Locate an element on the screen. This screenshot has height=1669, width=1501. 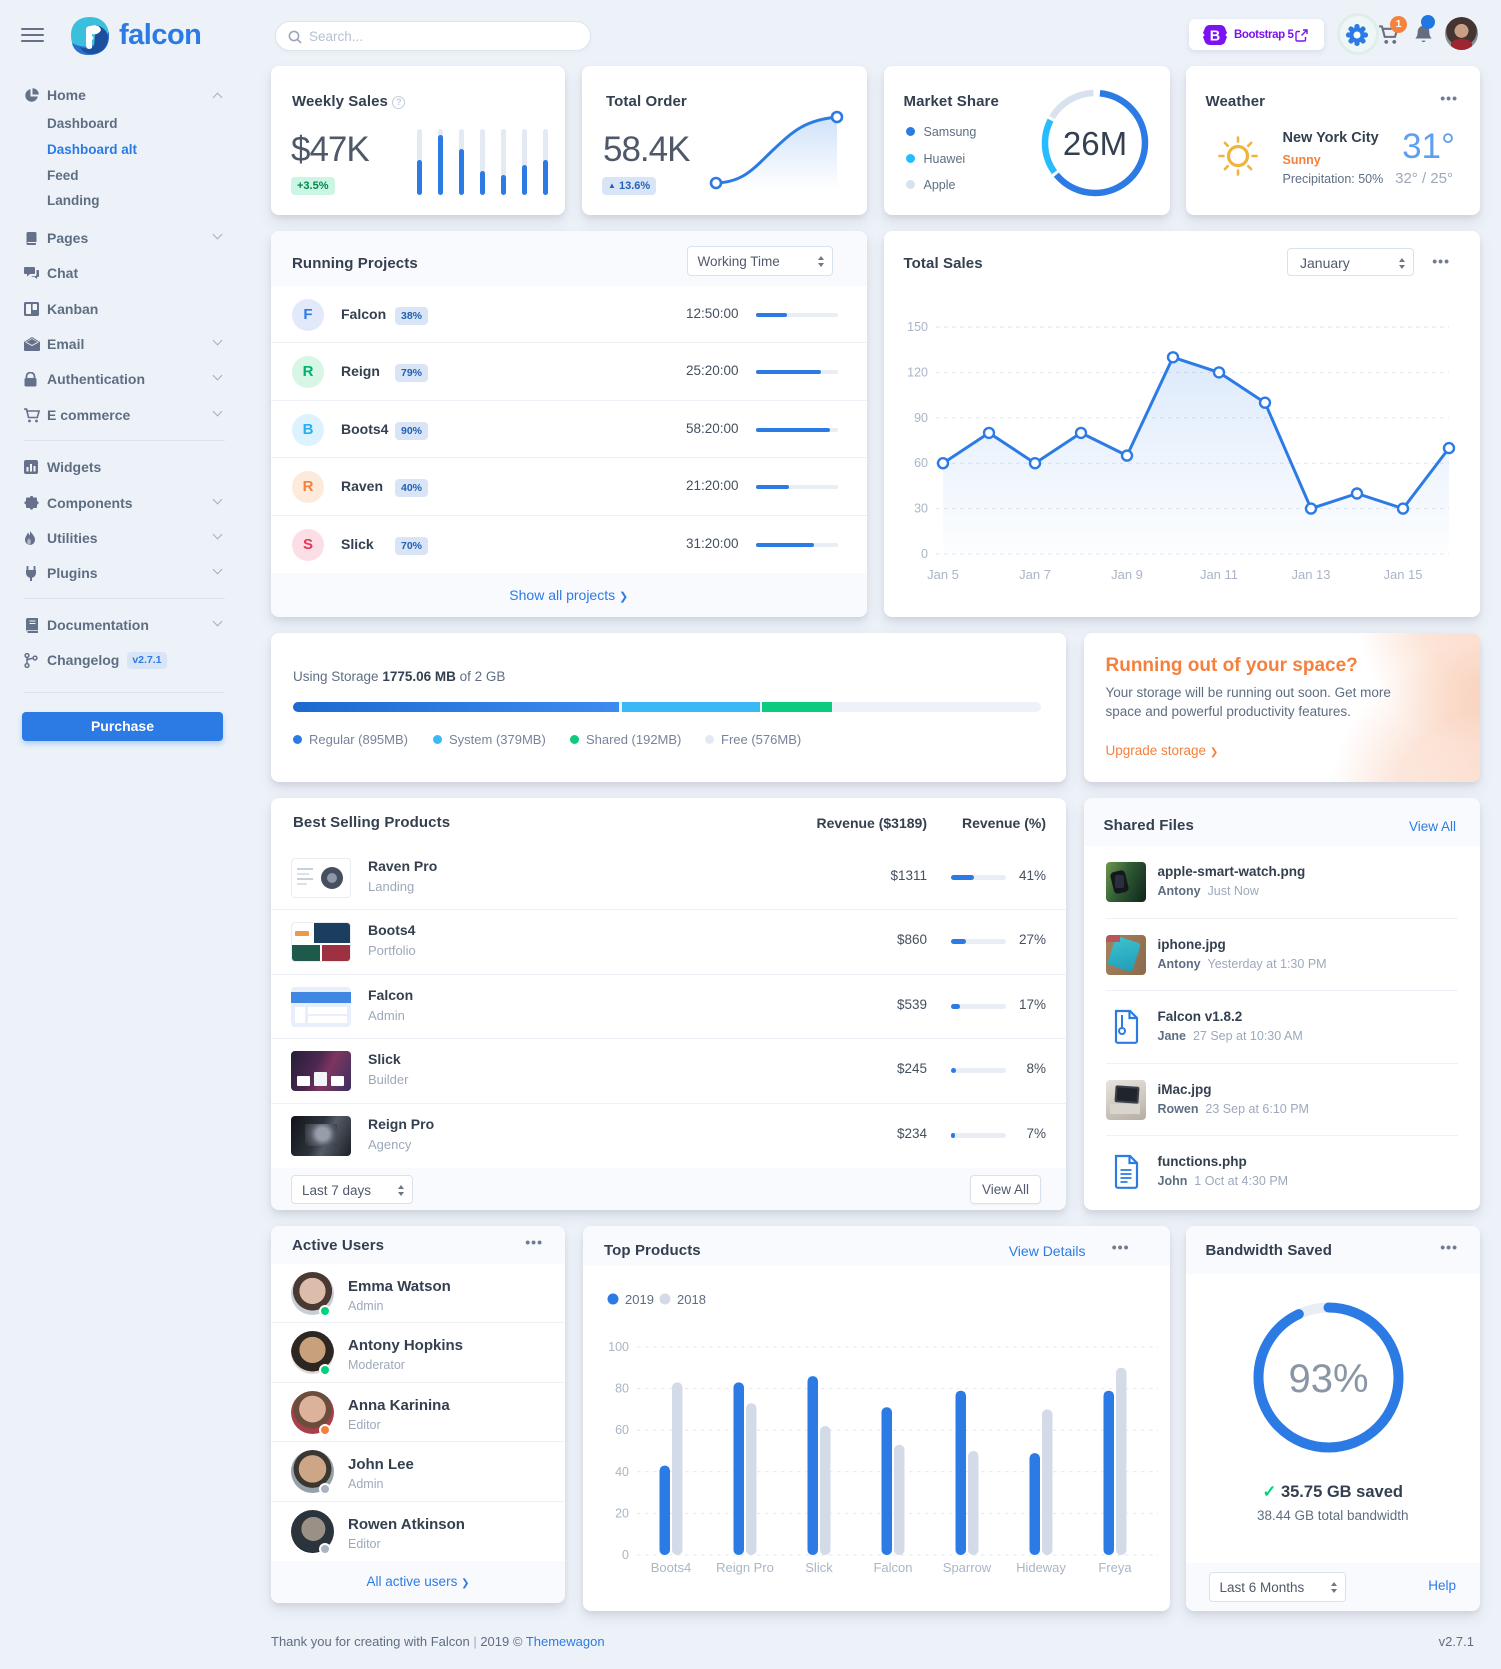
svg-text: Jan 5 is located at coordinates (943, 574).